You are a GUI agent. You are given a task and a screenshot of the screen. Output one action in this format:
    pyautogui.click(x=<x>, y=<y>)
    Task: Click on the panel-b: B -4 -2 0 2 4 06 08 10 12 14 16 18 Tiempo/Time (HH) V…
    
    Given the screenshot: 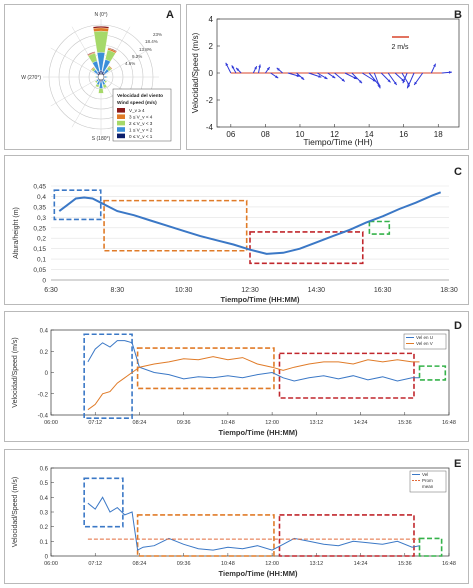 What is the action you would take?
    pyautogui.click(x=327, y=77)
    